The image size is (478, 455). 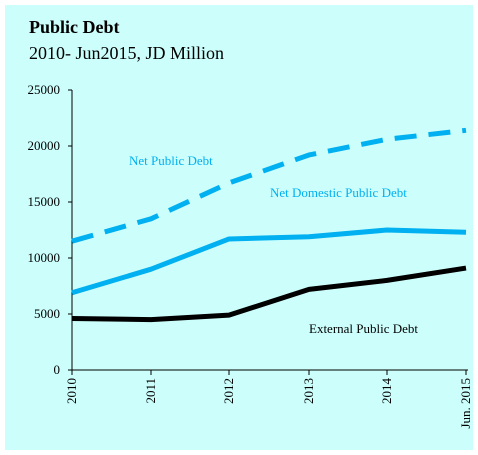 I want to click on chart-title: Public Debt, so click(x=74, y=27).